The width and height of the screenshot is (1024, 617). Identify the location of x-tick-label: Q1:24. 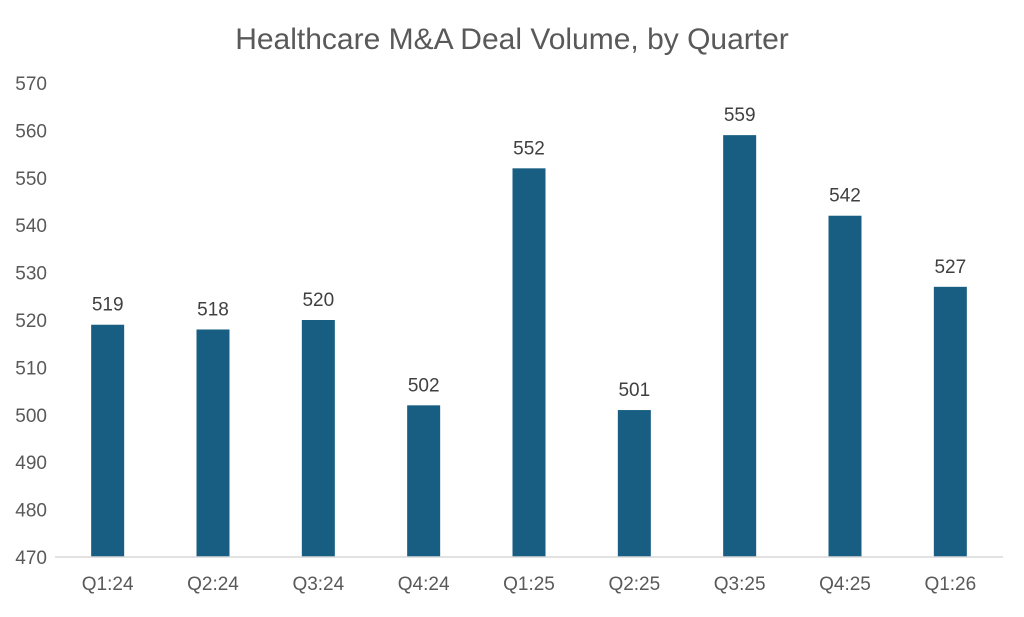
(108, 584).